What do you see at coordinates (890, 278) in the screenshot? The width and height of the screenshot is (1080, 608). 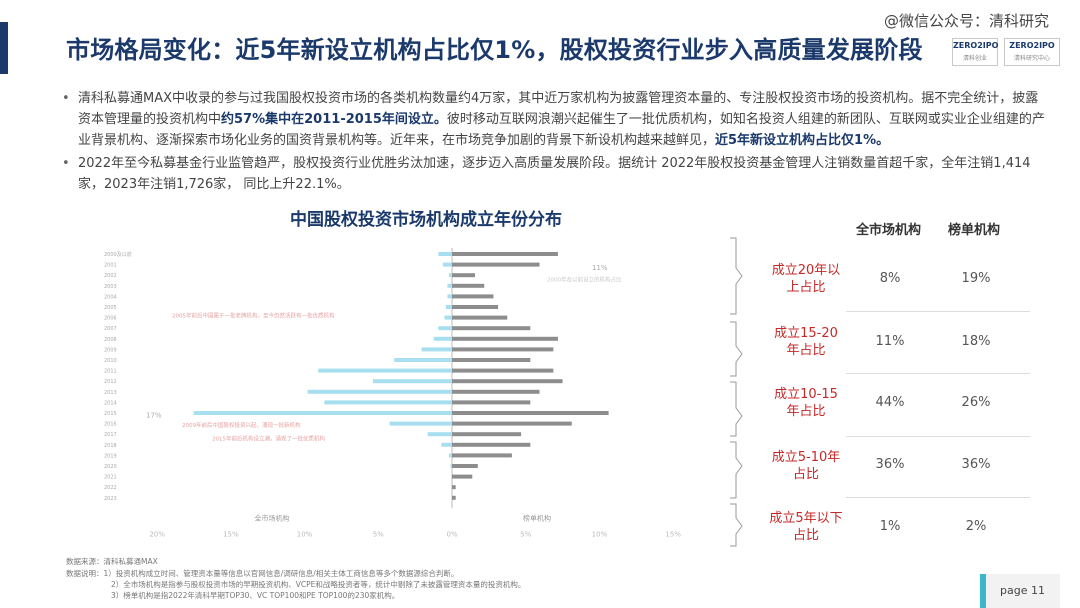 I see `row-value-all: 8%` at bounding box center [890, 278].